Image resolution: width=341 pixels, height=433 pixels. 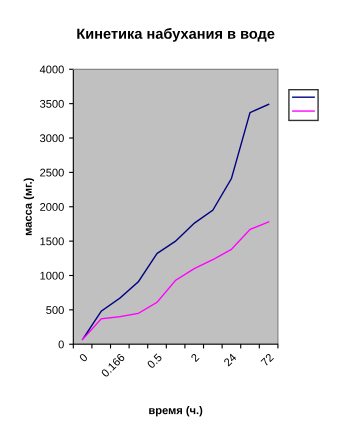 I want to click on y-axis-title: масса (мг.), so click(x=29, y=207).